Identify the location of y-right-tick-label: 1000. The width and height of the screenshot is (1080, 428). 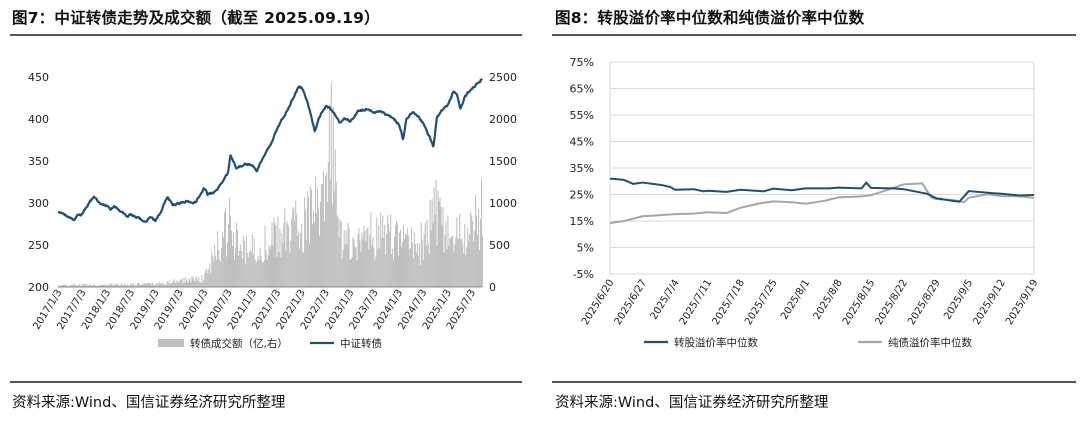
(503, 203).